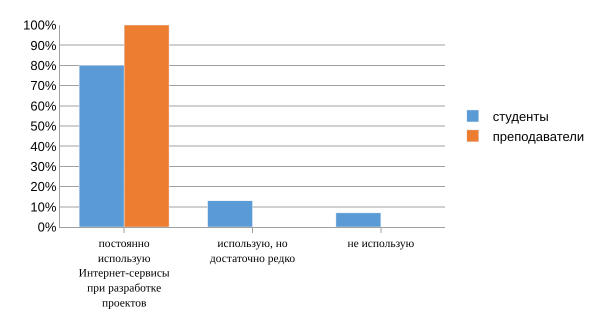 The image size is (600, 322). I want to click on y-tick-label: 90%, so click(43, 45).